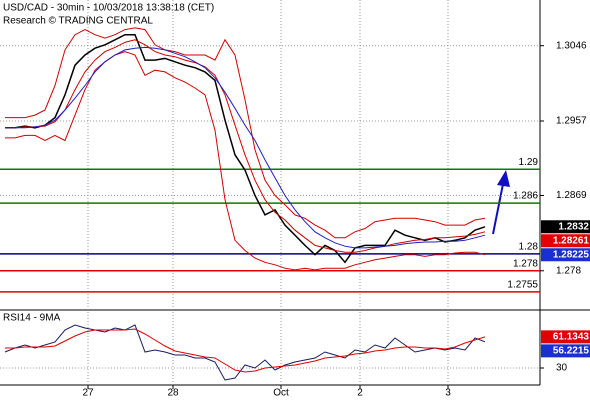 The height and width of the screenshot is (400, 590). Describe the element at coordinates (281, 393) in the screenshot. I see `x-tick-label: Oct` at that location.